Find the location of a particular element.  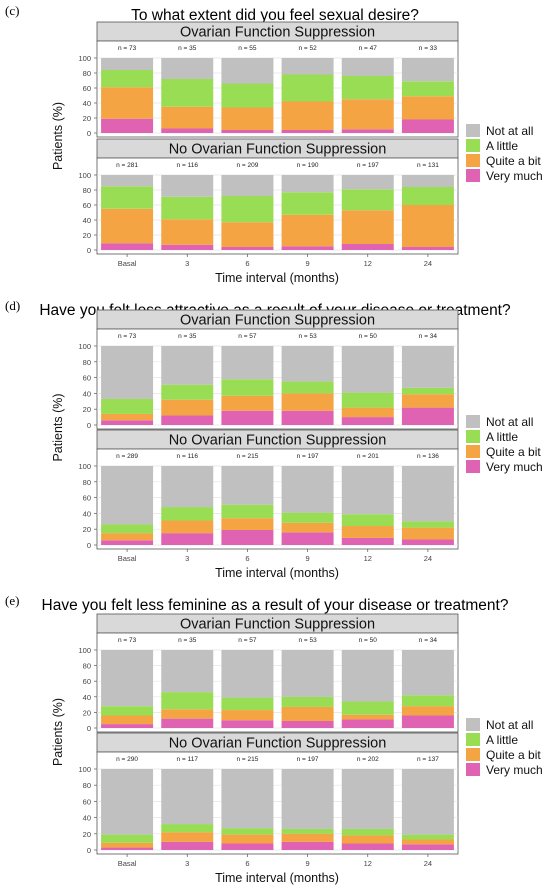

facet-title: Ovarian Function Suppression is located at coordinates (277, 33).